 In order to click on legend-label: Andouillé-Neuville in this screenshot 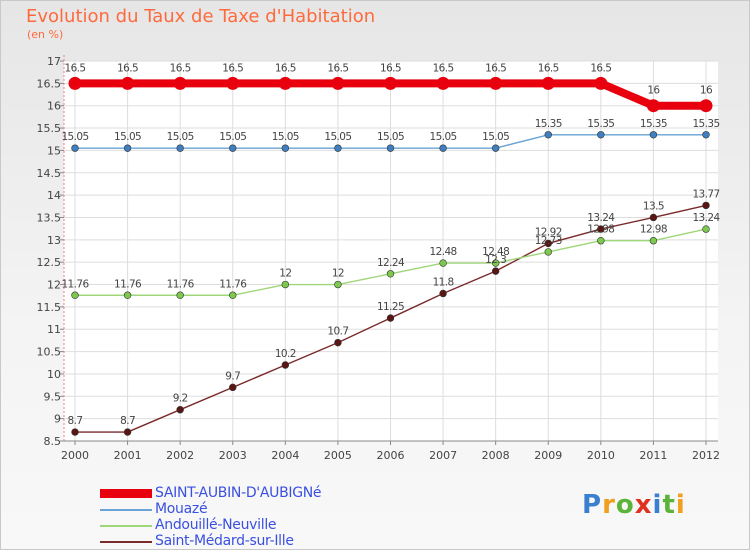, I will do `click(216, 525)`.